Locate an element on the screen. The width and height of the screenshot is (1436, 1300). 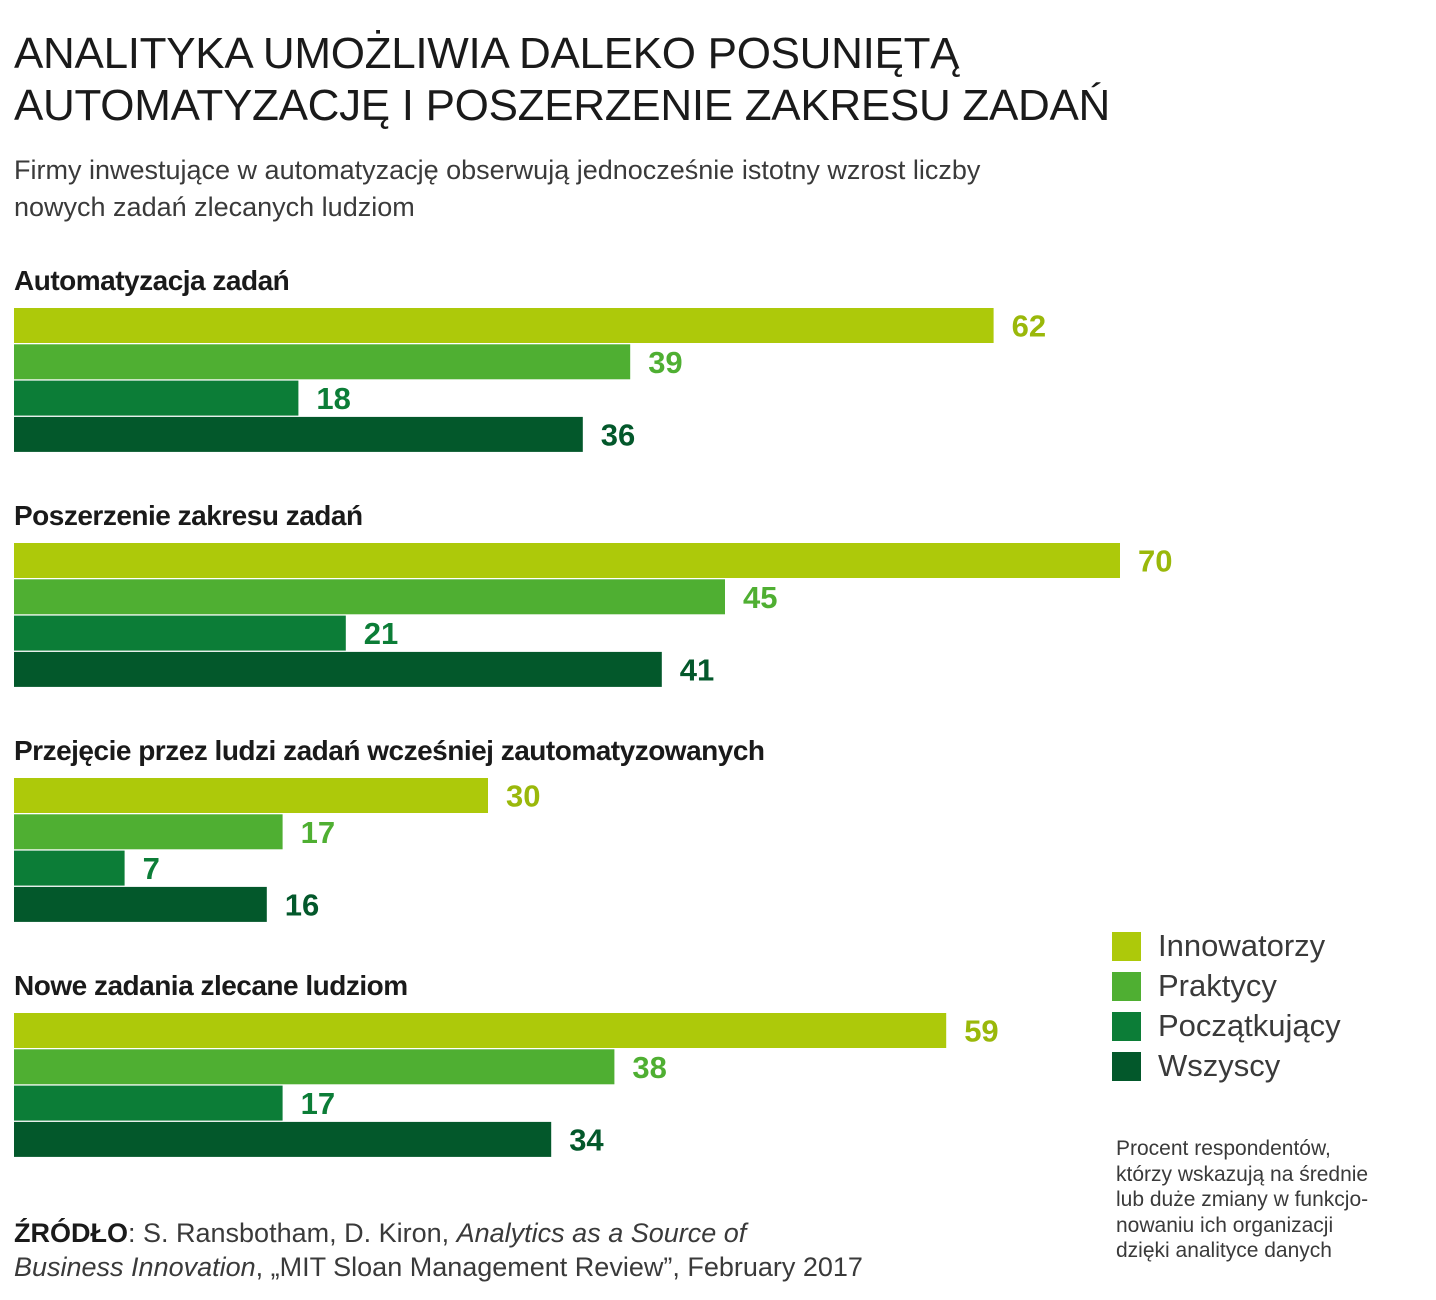
unit-note-line-5: dzięki analityce danych is located at coordinates (1224, 1250).